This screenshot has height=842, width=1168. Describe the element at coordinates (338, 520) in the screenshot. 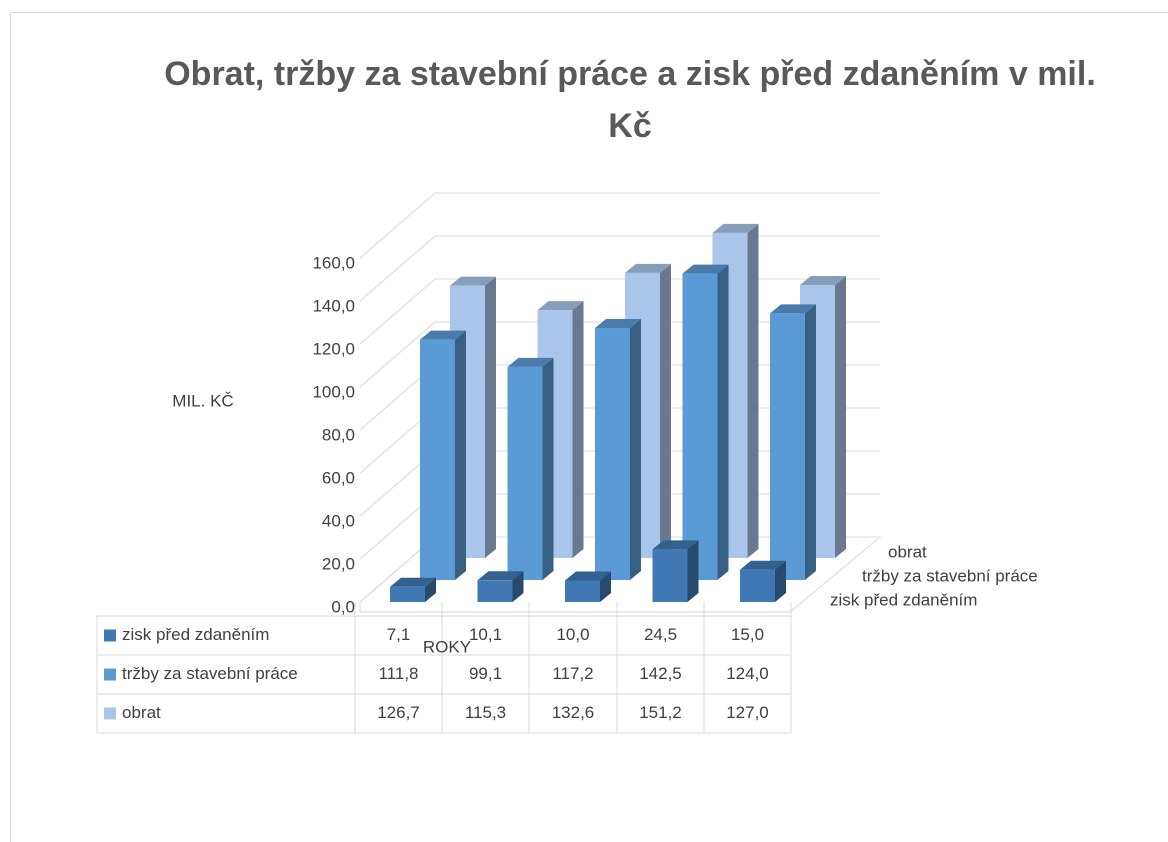

I see `y-tick-label: 40,0` at that location.